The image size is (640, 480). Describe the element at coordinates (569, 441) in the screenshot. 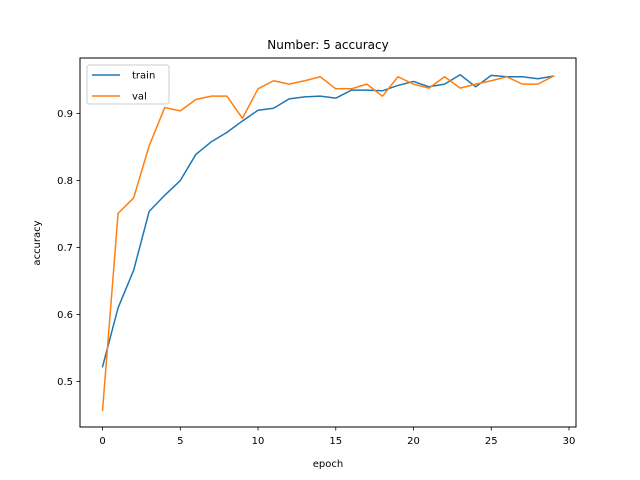

I see `x-tick-label: 30` at that location.